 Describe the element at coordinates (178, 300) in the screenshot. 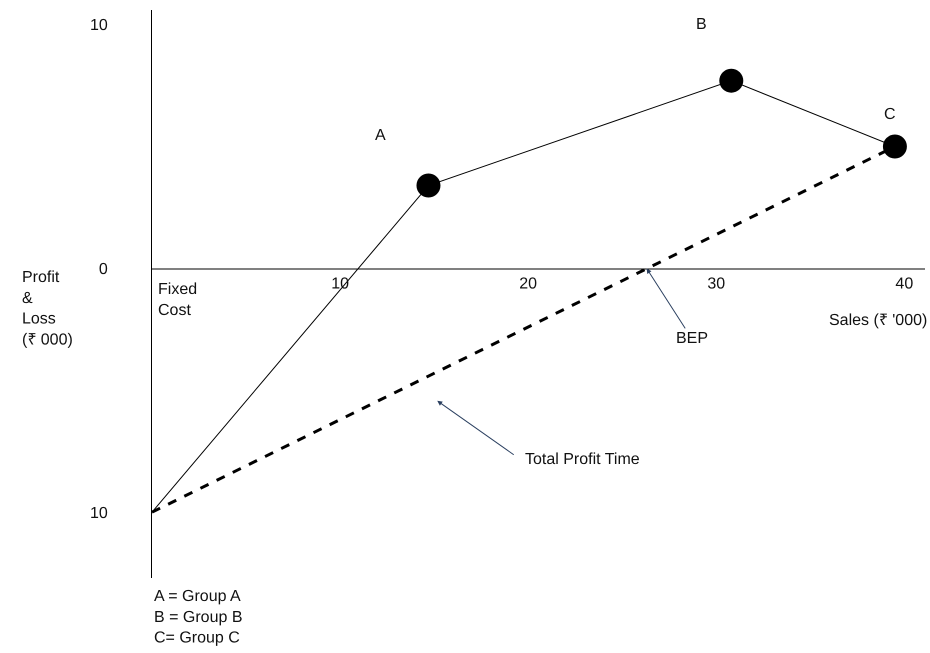

I see `annotation: Fixed Cost` at that location.